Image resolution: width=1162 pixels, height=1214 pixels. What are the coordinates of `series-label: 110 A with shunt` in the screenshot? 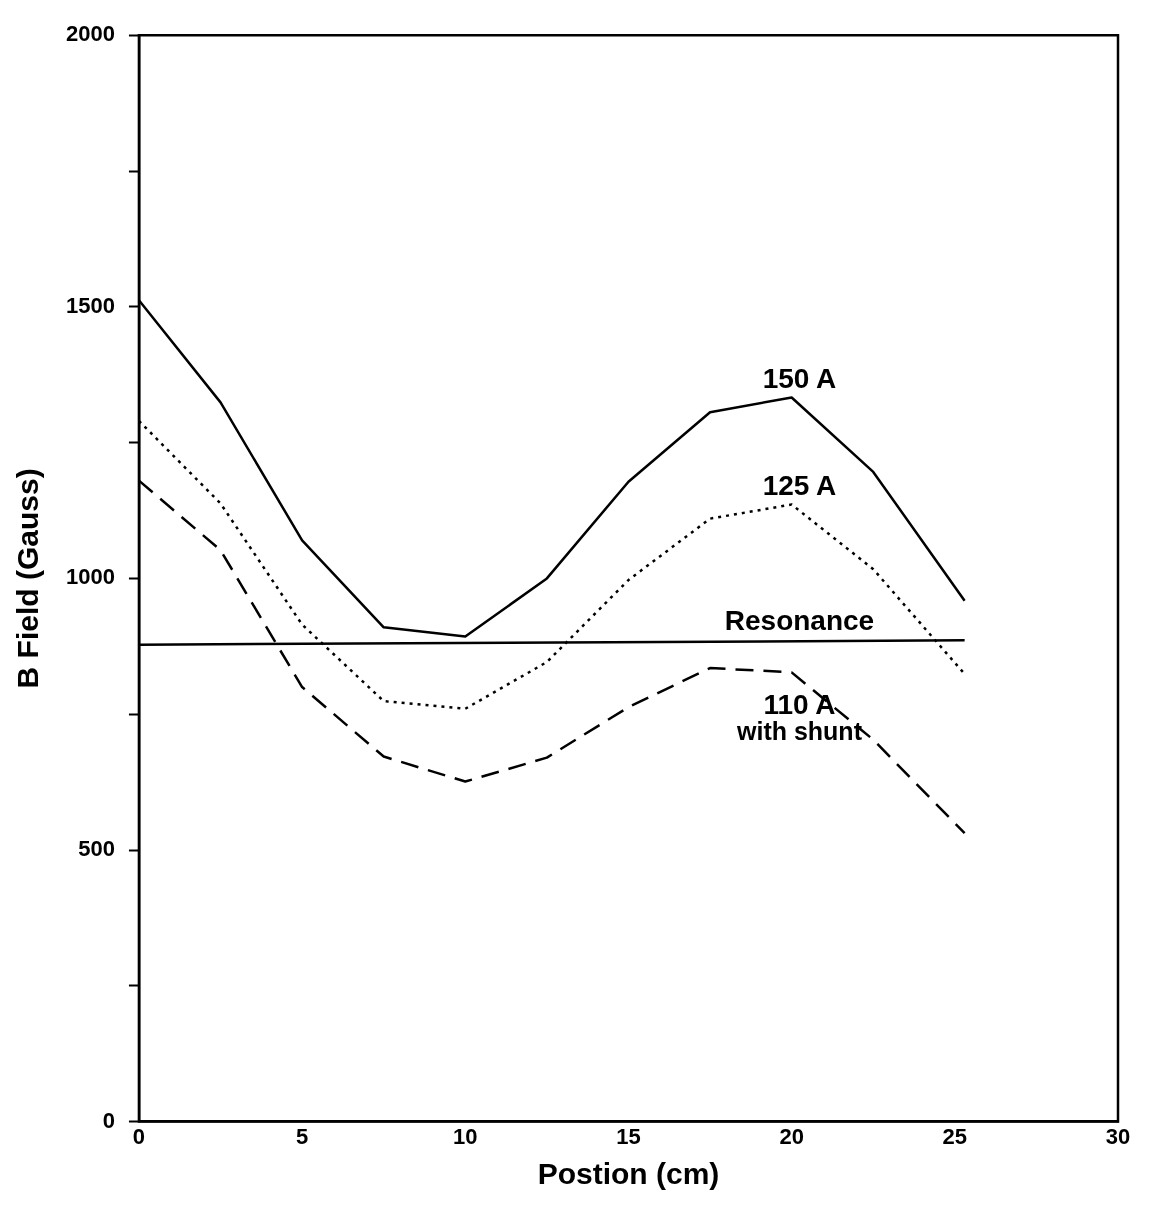 It's located at (799, 717).